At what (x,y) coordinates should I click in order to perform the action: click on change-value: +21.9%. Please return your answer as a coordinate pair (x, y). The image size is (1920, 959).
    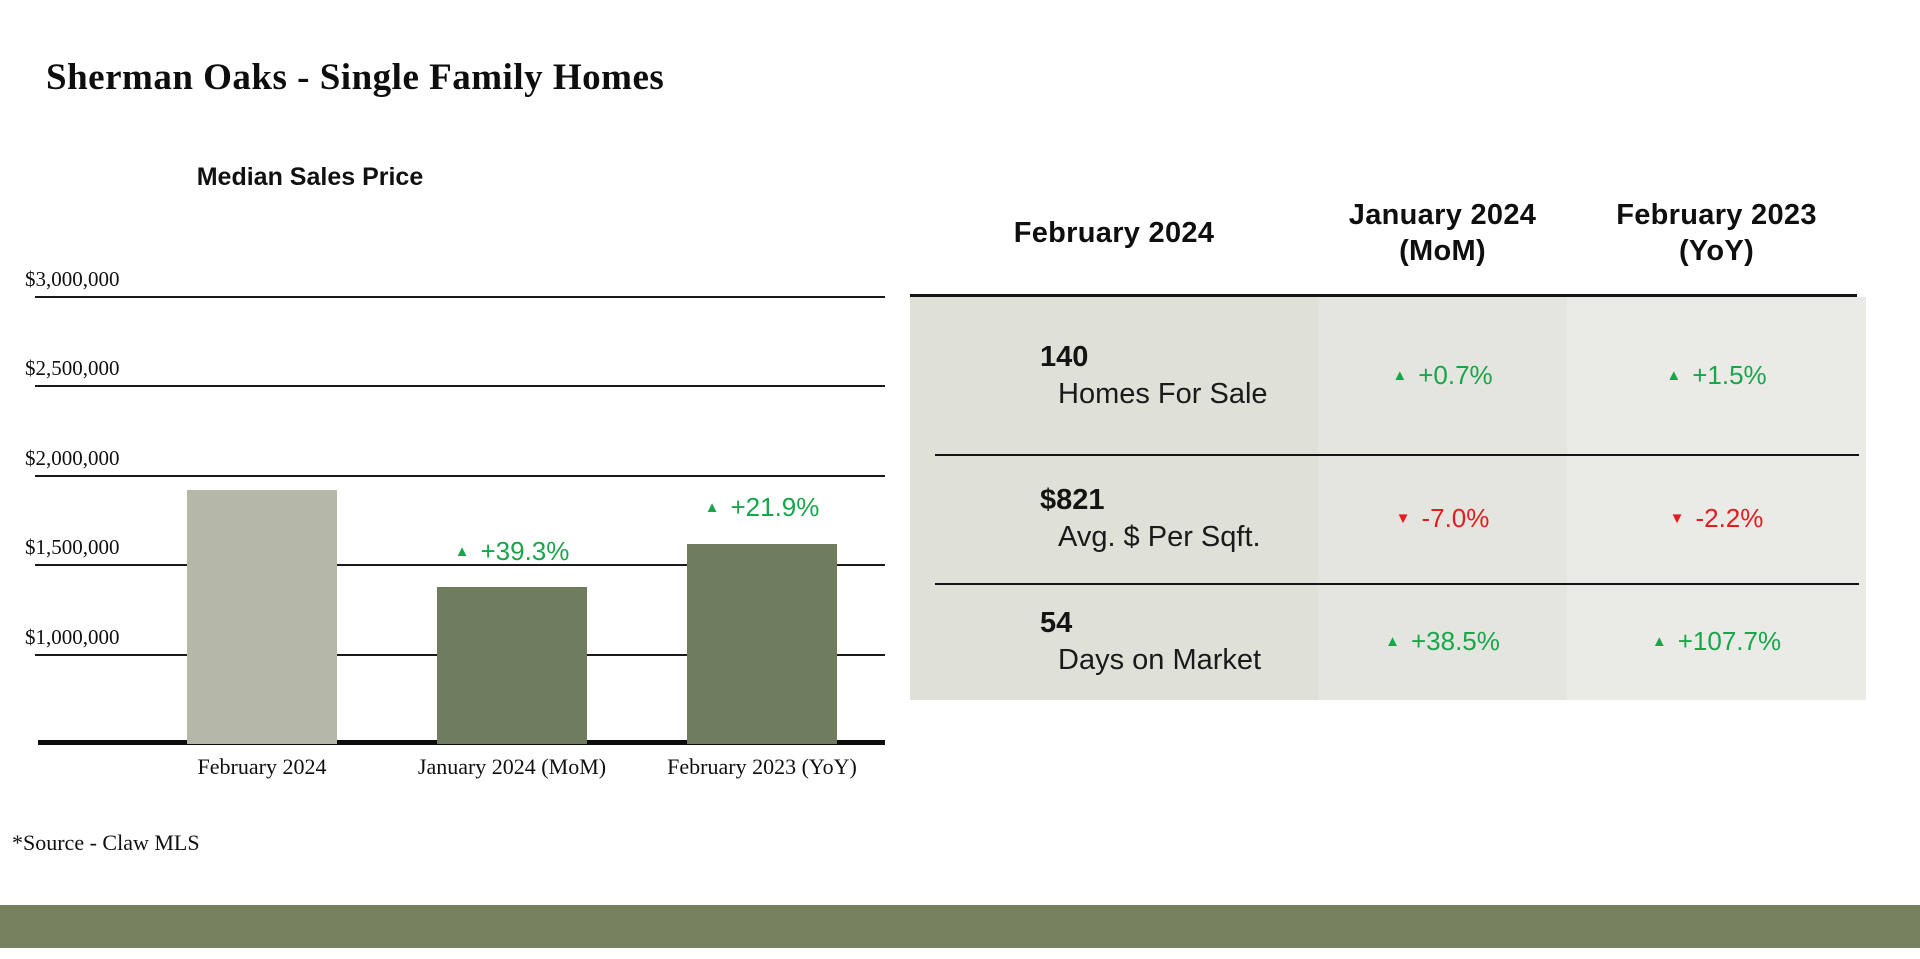
    Looking at the image, I should click on (775, 507).